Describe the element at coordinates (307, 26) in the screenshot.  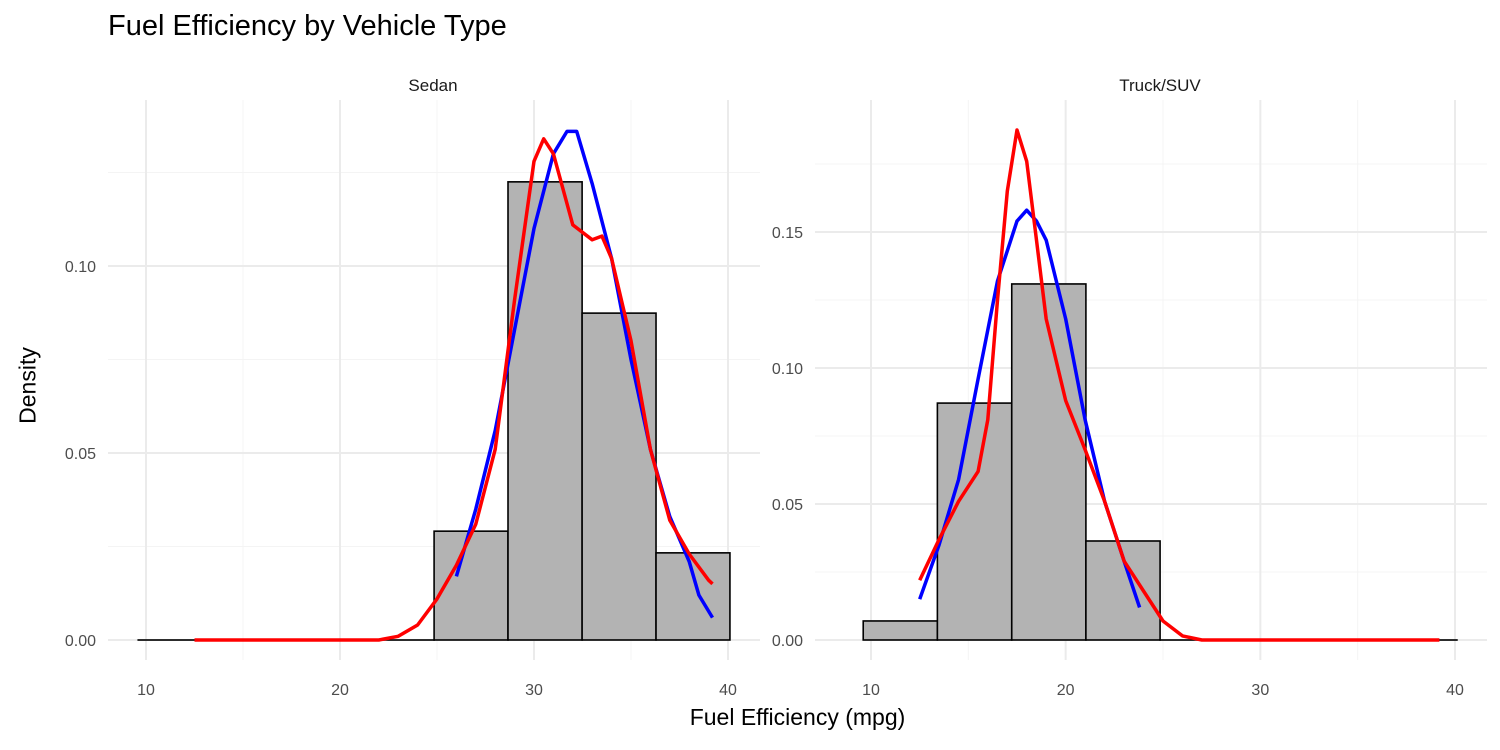
I see `chart-title: Fuel Efficiency by Vehicle Type` at that location.